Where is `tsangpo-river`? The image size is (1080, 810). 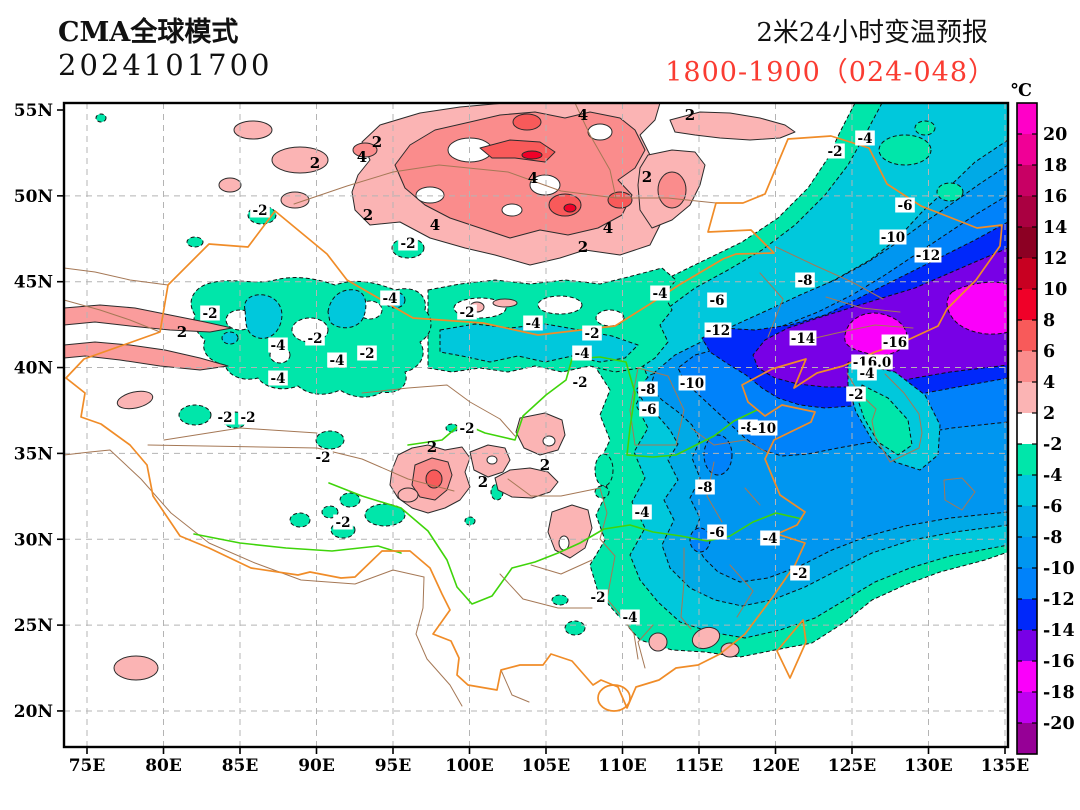 tsangpo-river is located at coordinates (297, 543).